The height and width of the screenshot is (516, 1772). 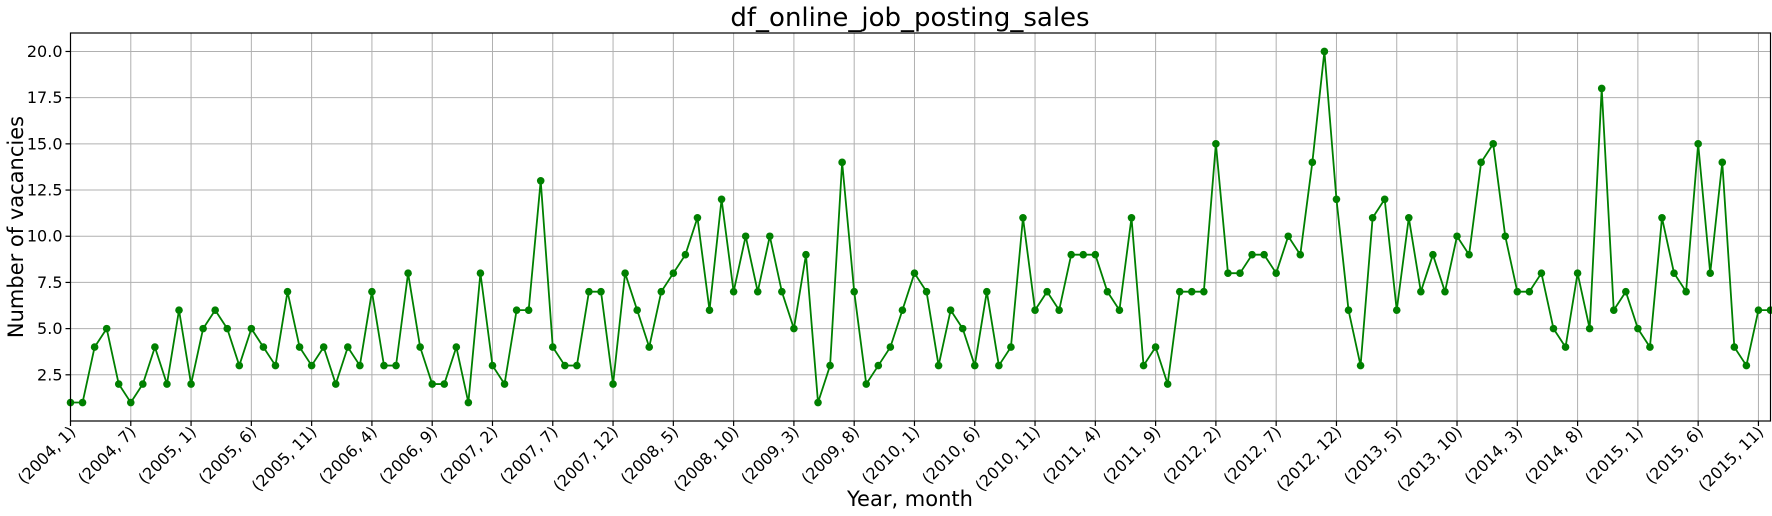 I want to click on y-tick-label: 5.0, so click(x=49, y=328).